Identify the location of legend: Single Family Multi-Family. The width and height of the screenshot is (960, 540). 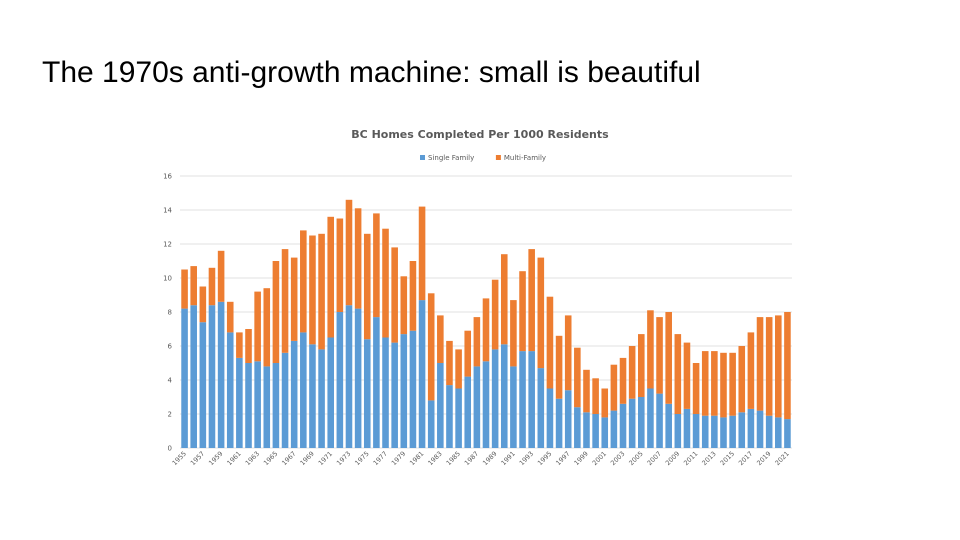
(483, 158).